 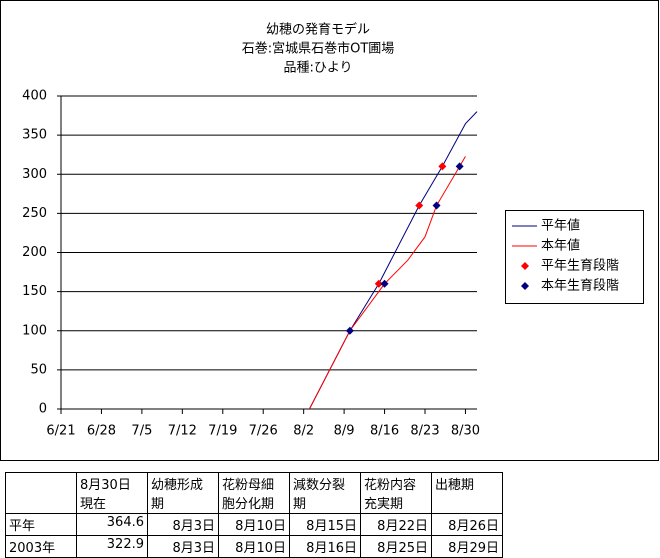 What do you see at coordinates (34, 252) in the screenshot?
I see `y-tick-label: 200` at bounding box center [34, 252].